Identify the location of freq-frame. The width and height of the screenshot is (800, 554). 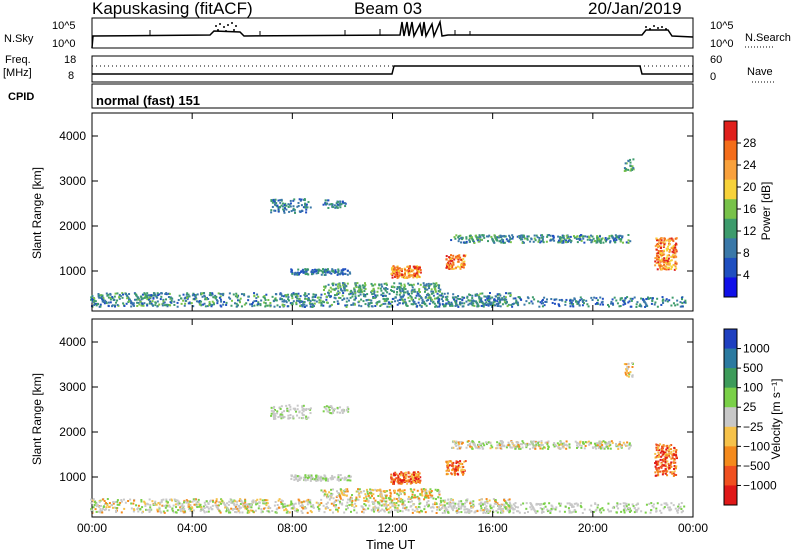
(392, 69).